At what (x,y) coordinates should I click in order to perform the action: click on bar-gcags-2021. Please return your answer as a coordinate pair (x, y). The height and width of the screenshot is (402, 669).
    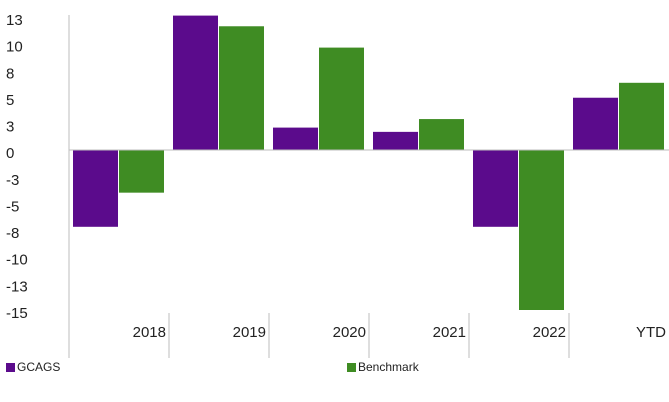
    Looking at the image, I should click on (395, 140).